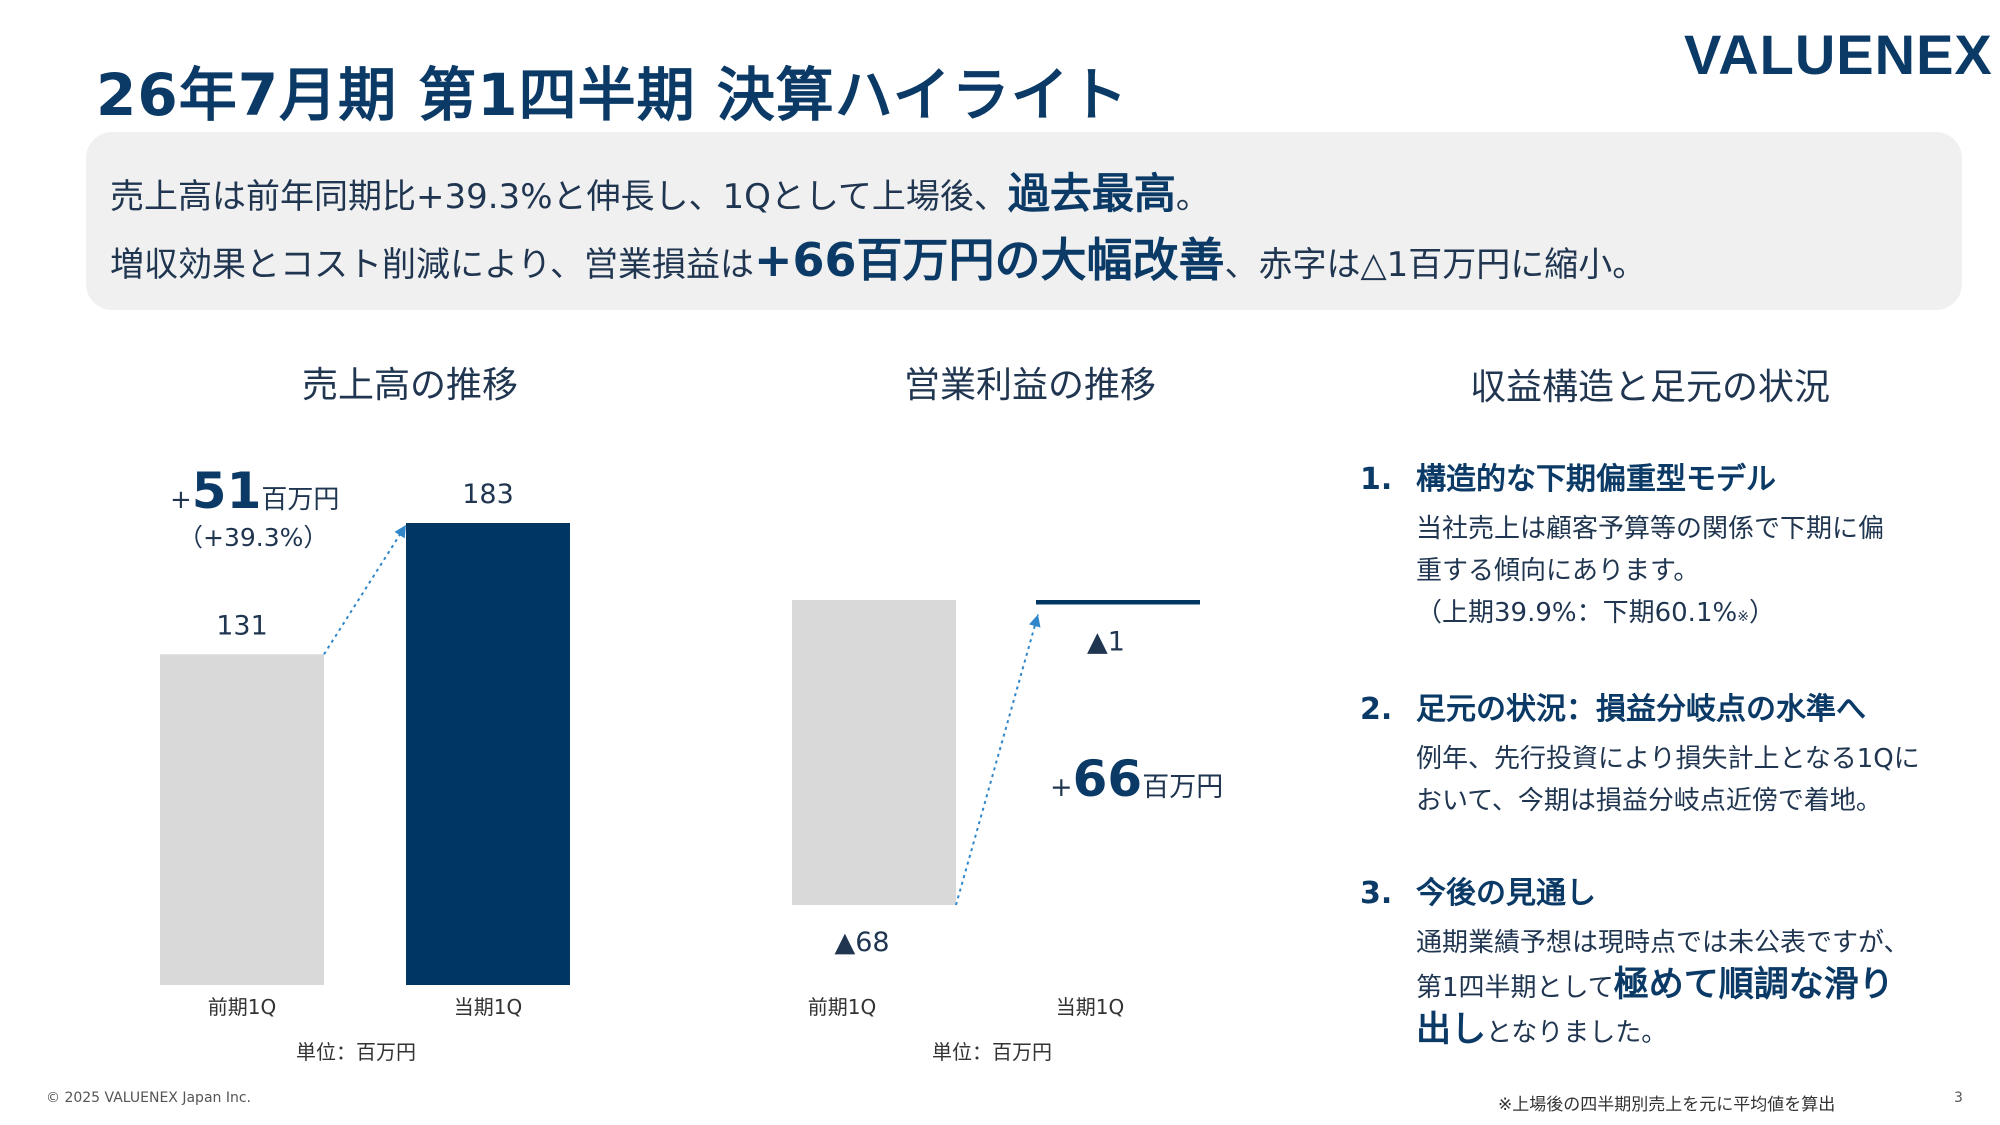  Describe the element at coordinates (559, 197) in the screenshot. I see `summary-line-1-text: 売上高は前年同期比+39.3%と伸長し、1Qとして上場後、` at that location.